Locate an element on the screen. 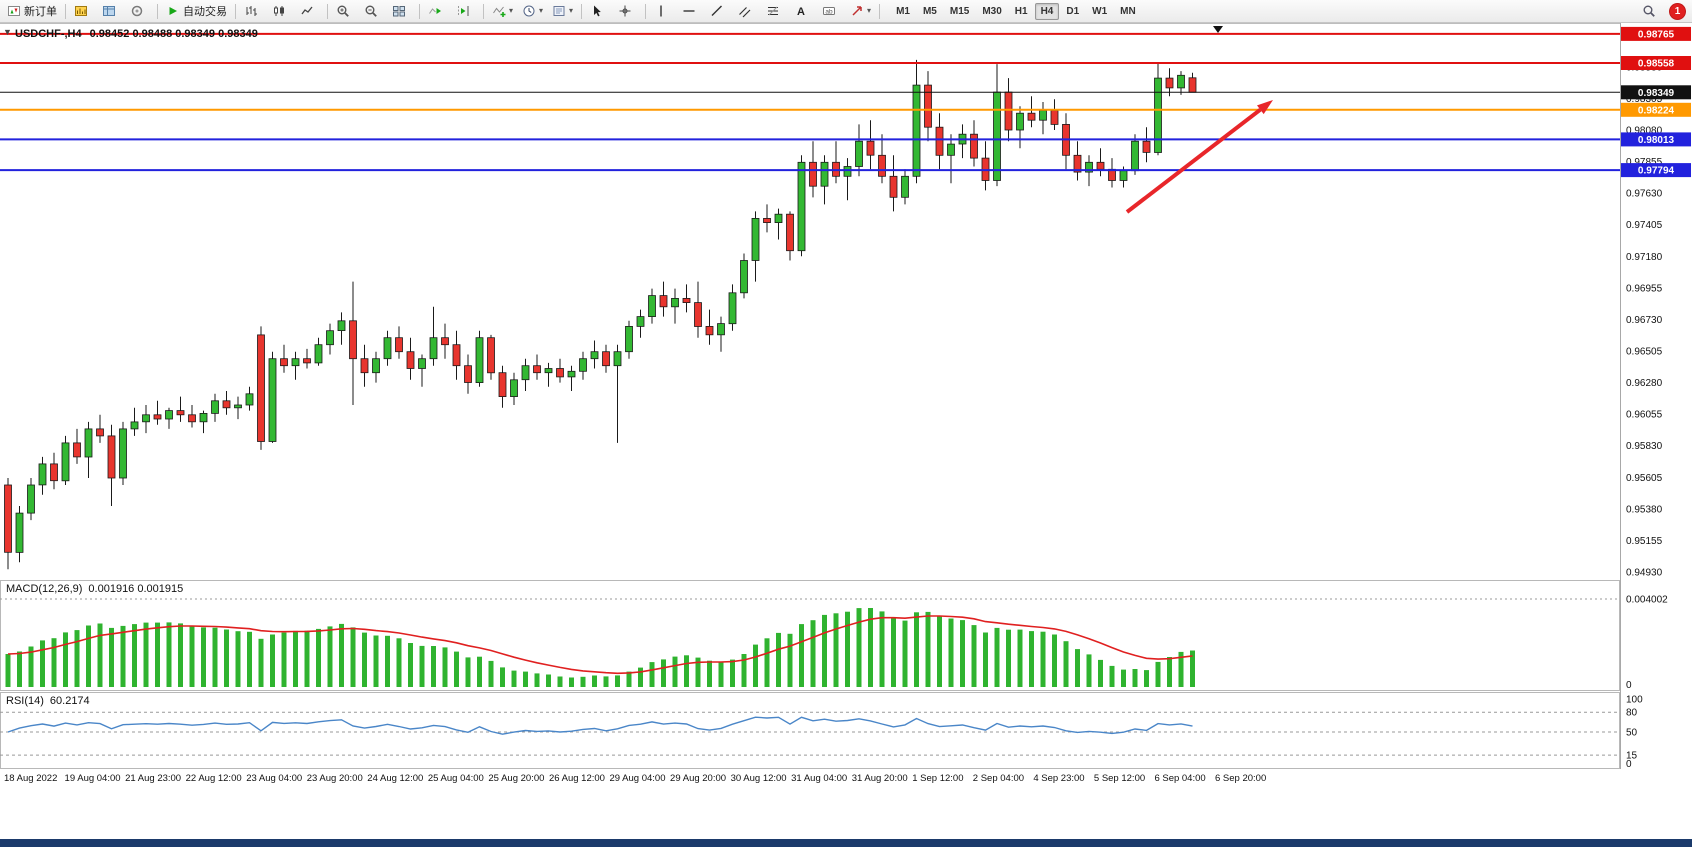  timeframe-button-m1: M1 is located at coordinates (903, 11).